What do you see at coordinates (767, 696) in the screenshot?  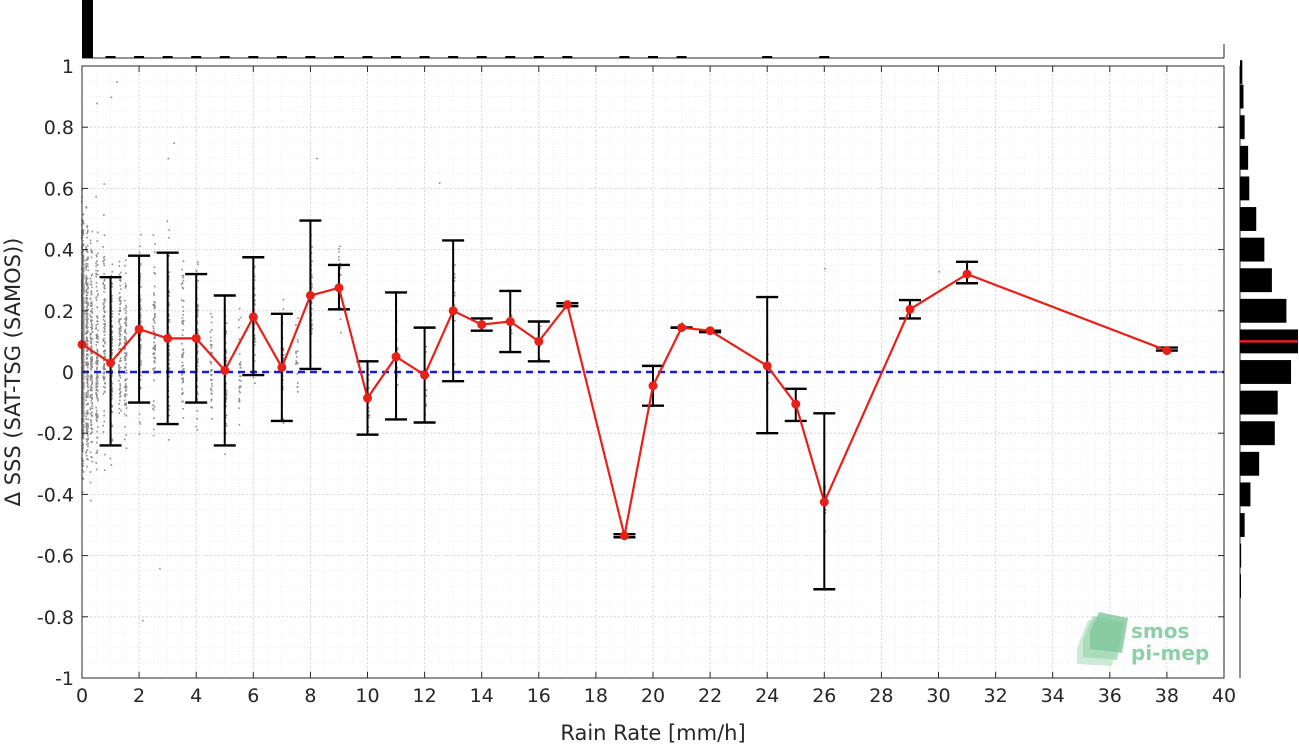 I see `x-tick-label: 24` at bounding box center [767, 696].